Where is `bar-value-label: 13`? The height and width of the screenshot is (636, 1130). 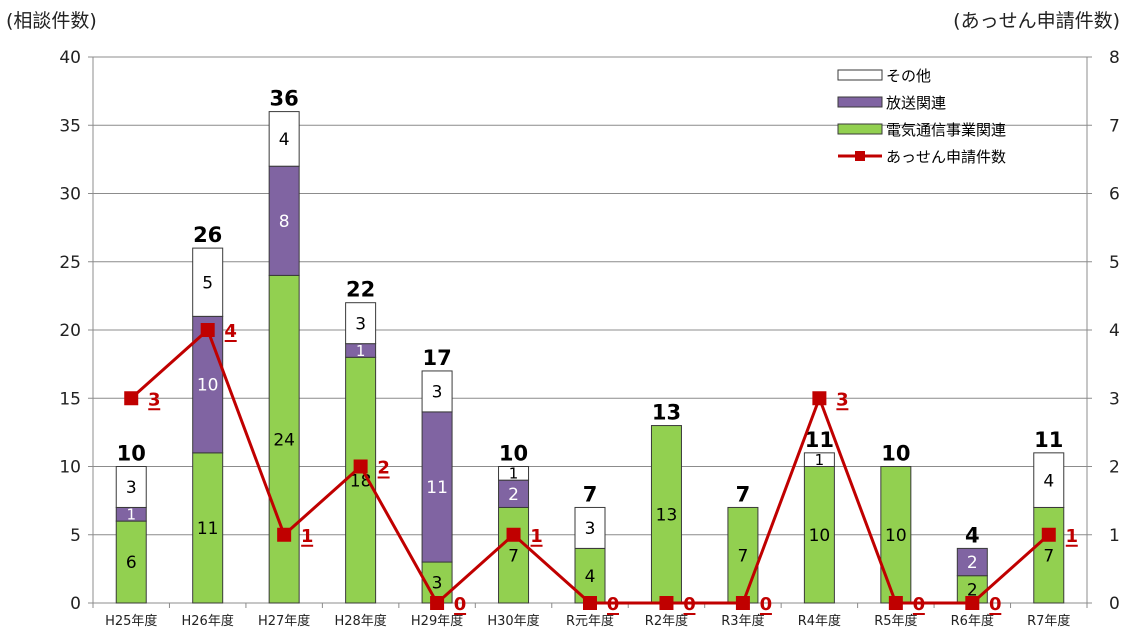 bar-value-label: 13 is located at coordinates (667, 515).